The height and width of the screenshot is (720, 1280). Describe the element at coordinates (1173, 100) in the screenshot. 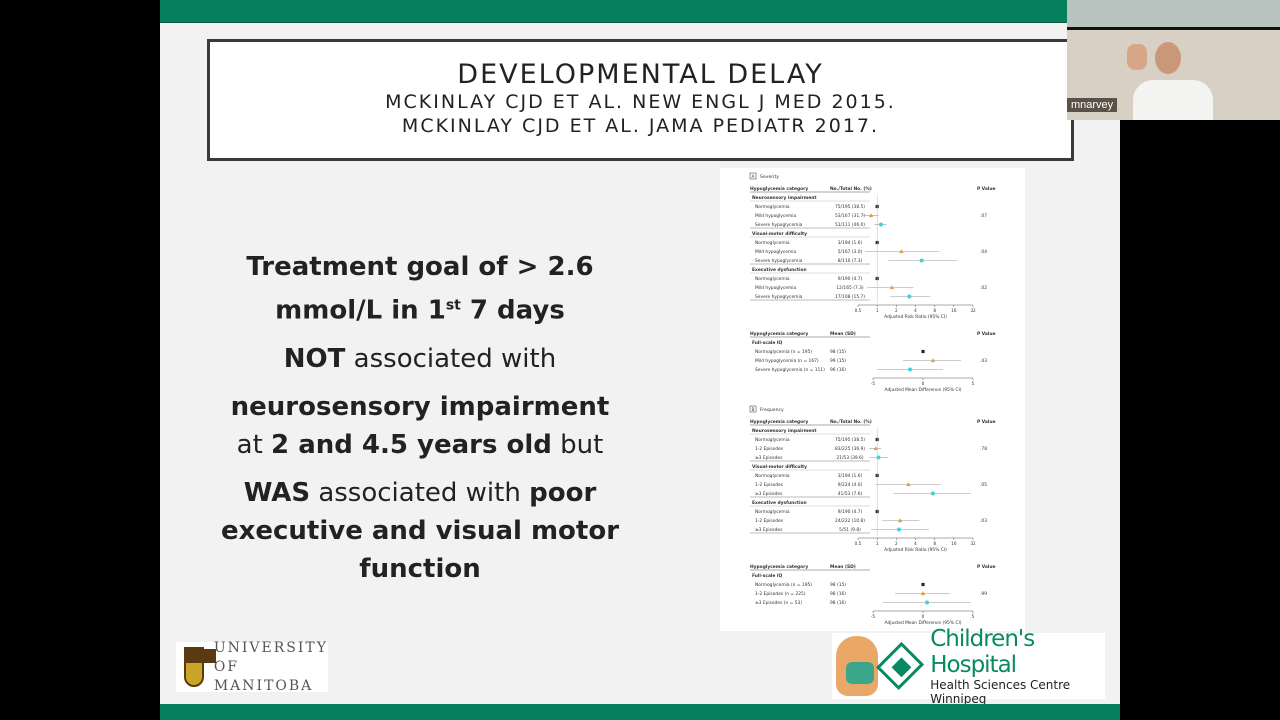

I see `participant-body` at that location.